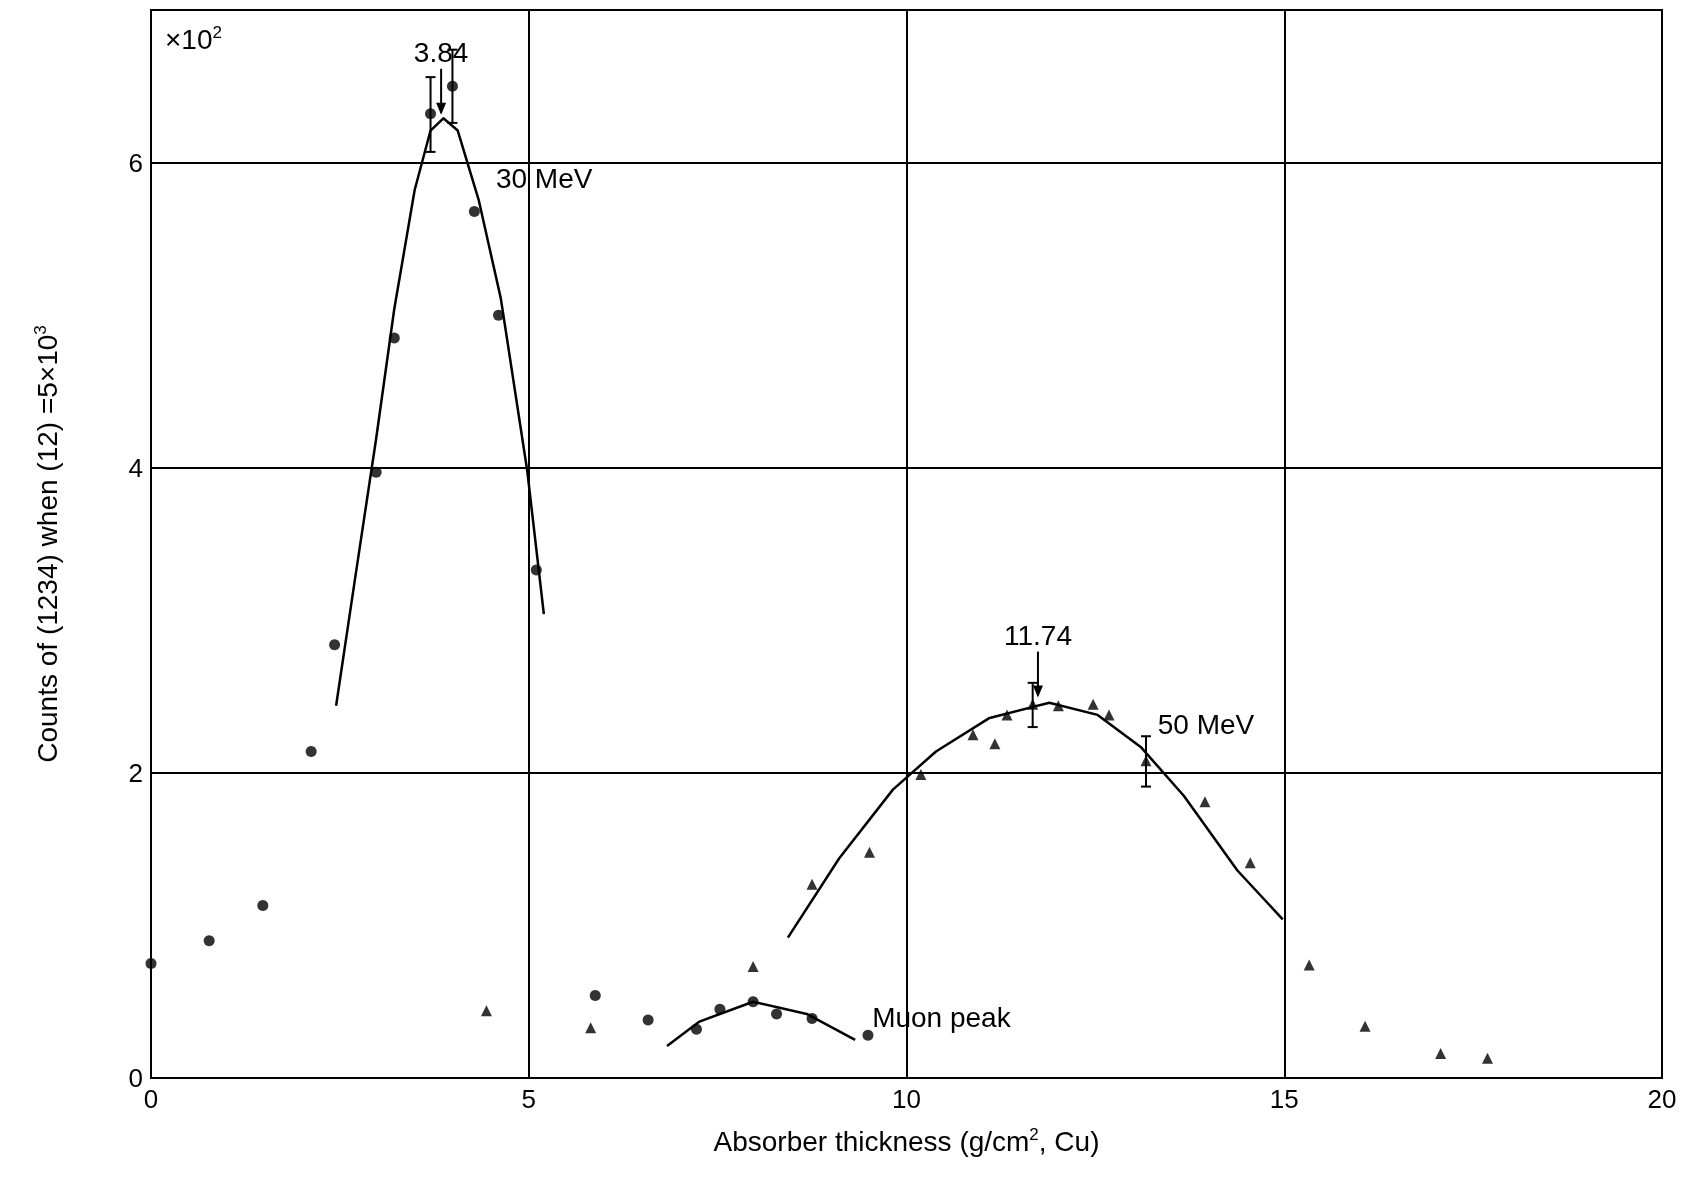 The image size is (1687, 1182). Describe the element at coordinates (1662, 1099) in the screenshot. I see `x-tick-label: 20` at that location.